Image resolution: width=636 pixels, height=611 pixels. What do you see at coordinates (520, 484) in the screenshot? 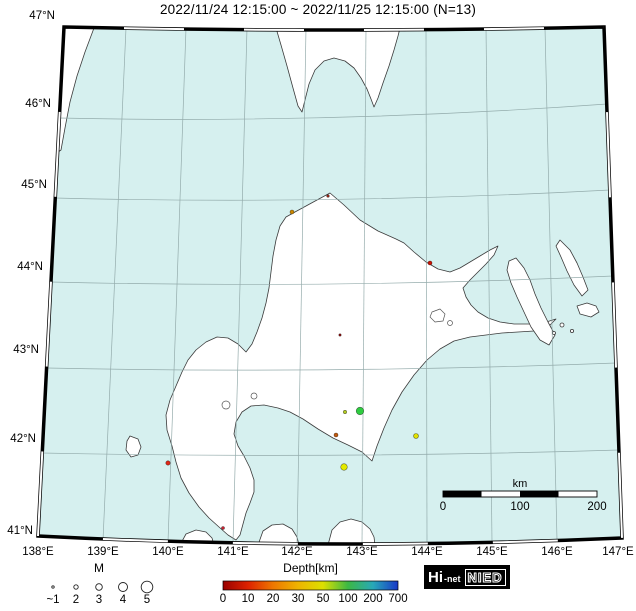
I see `scalebar-unit-label: km` at bounding box center [520, 484].